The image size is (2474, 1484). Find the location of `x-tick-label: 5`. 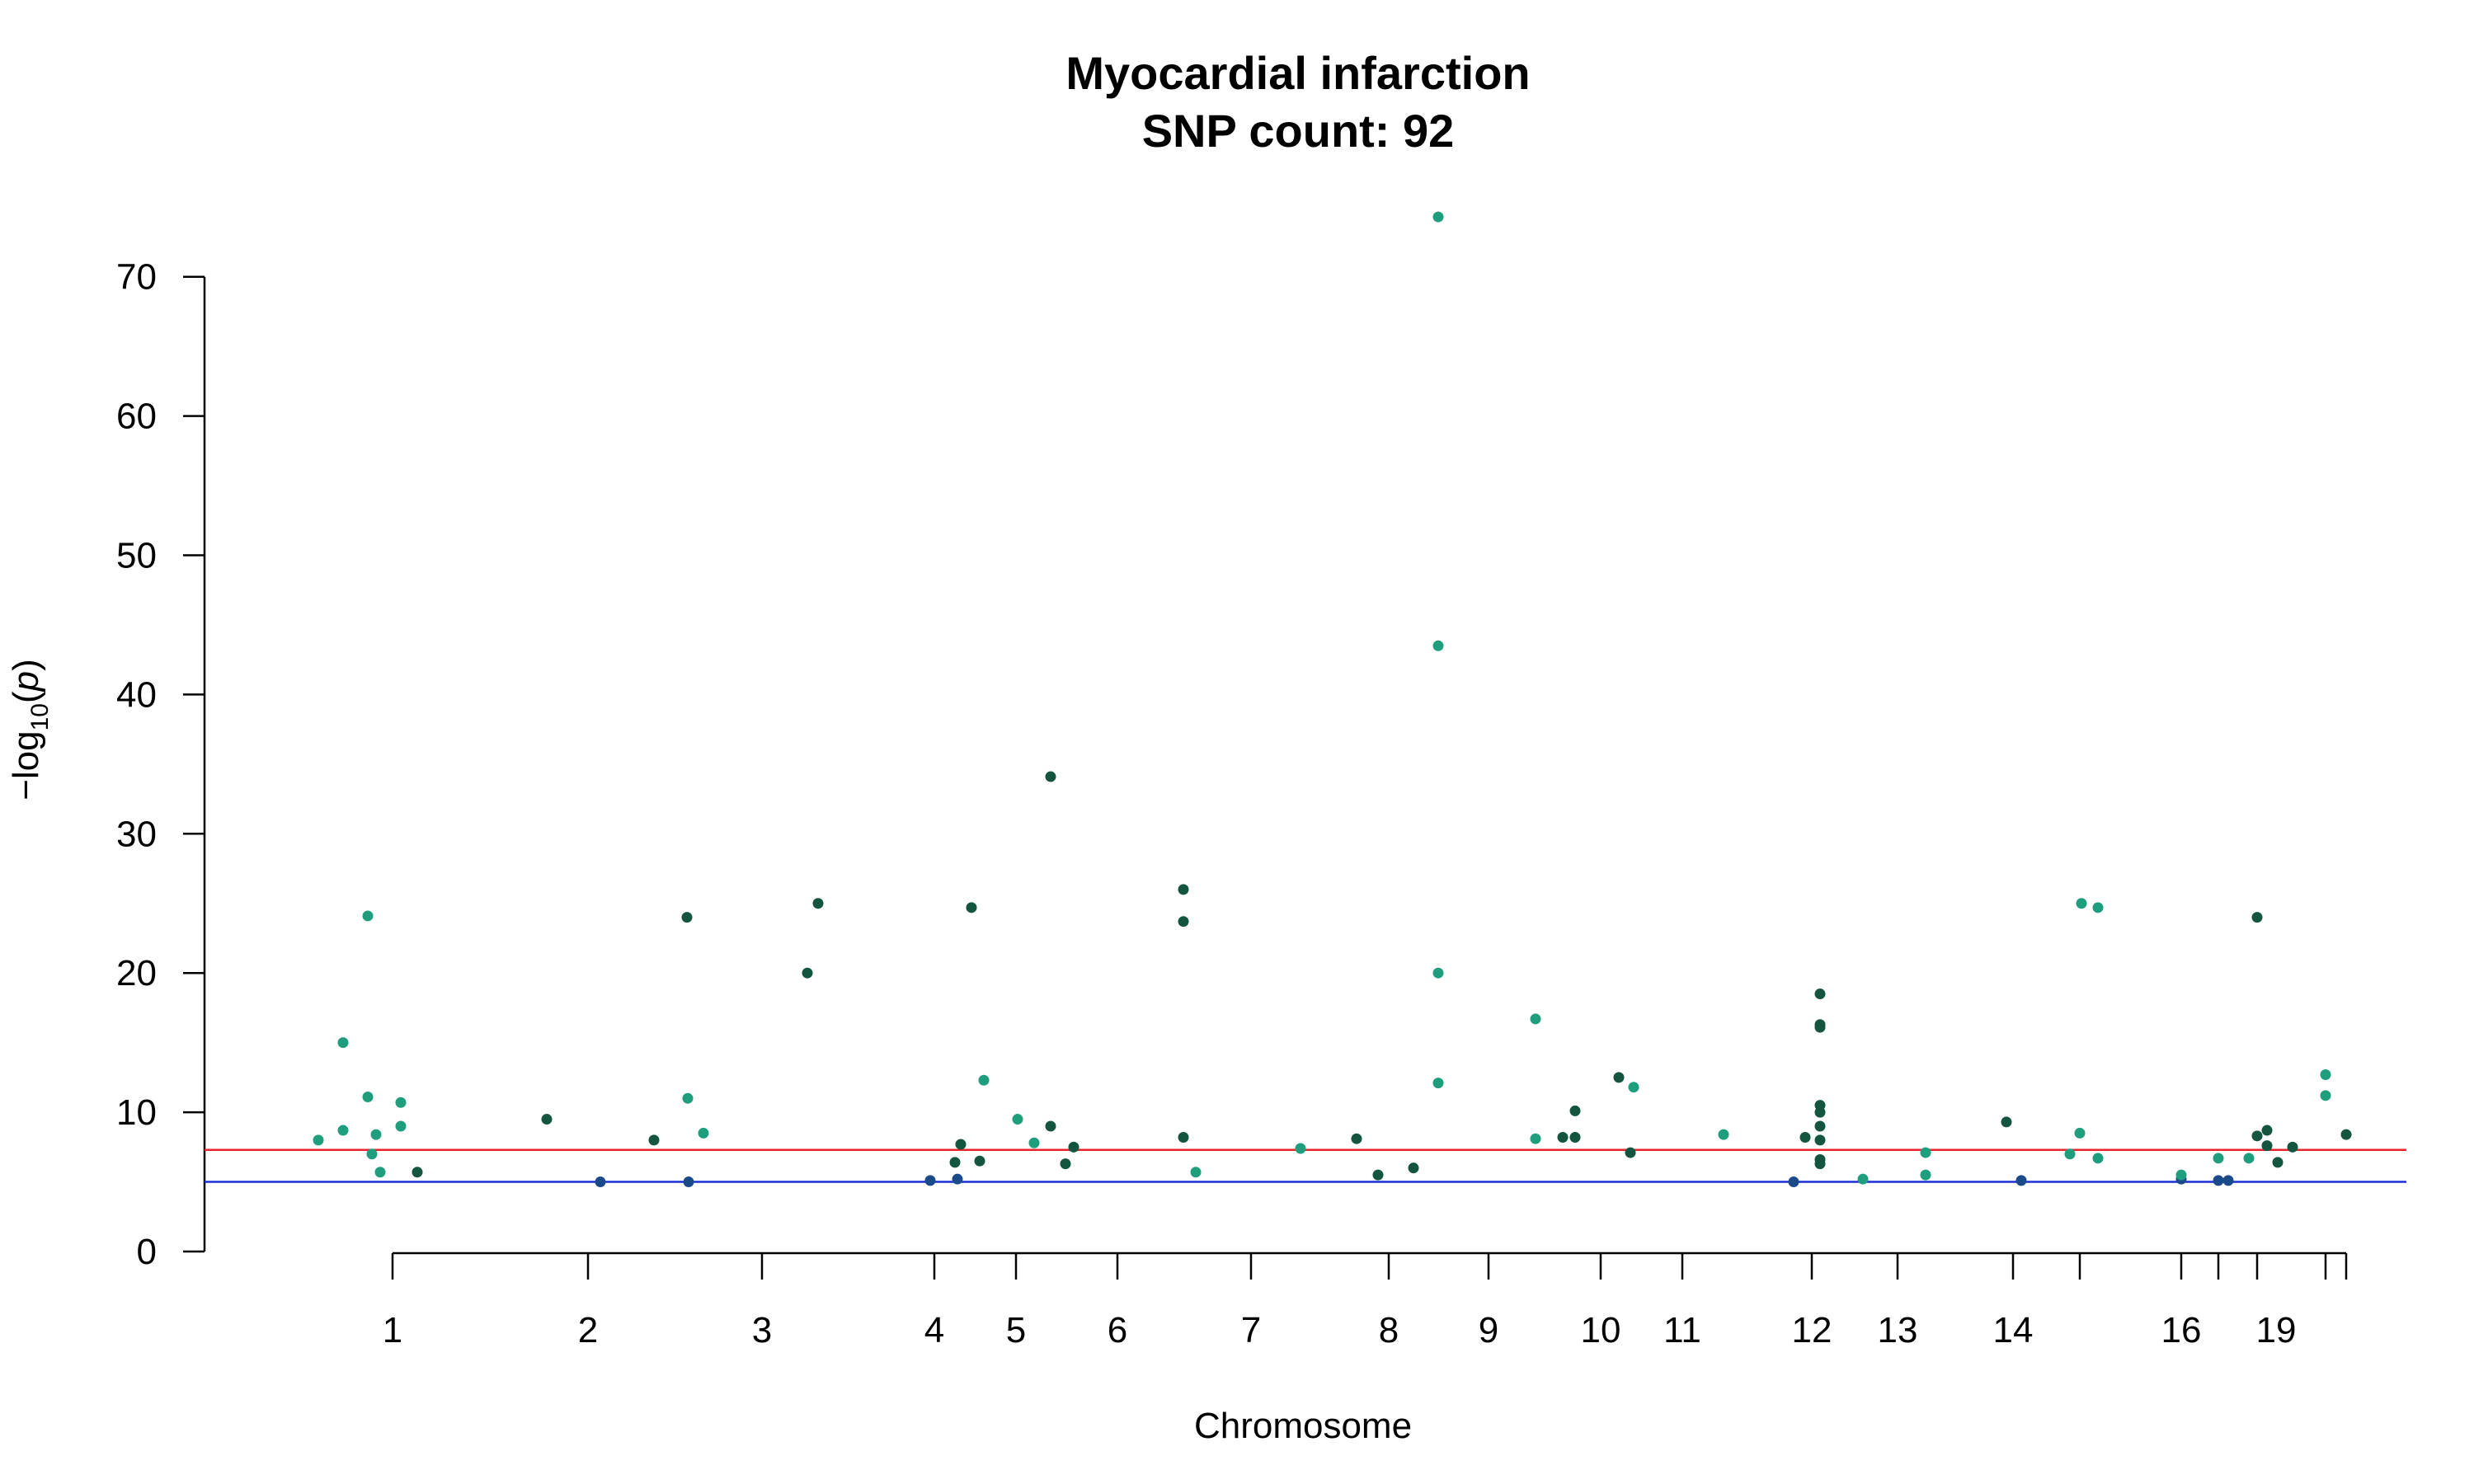

x-tick-label: 5 is located at coordinates (1016, 1330).